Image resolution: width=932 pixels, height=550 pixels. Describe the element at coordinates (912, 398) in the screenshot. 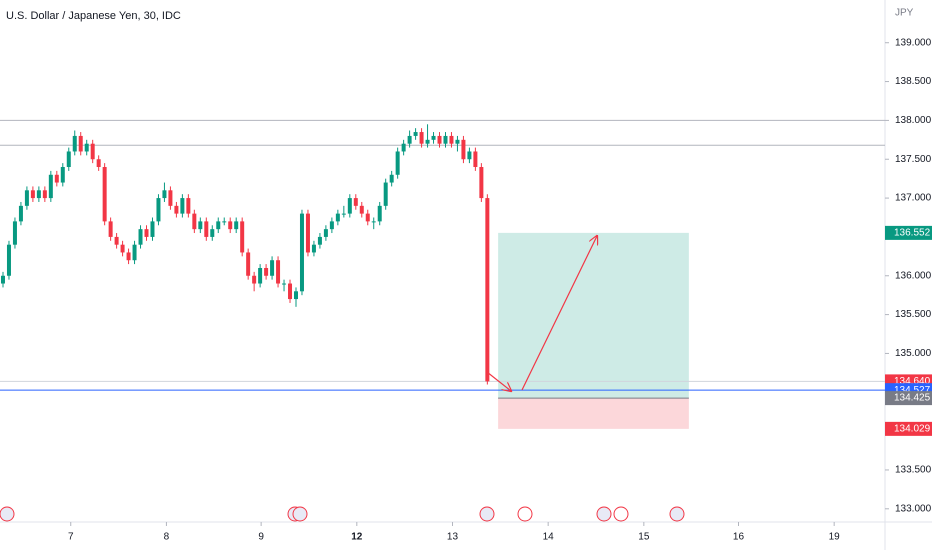

I see `price-label: 134.425` at that location.